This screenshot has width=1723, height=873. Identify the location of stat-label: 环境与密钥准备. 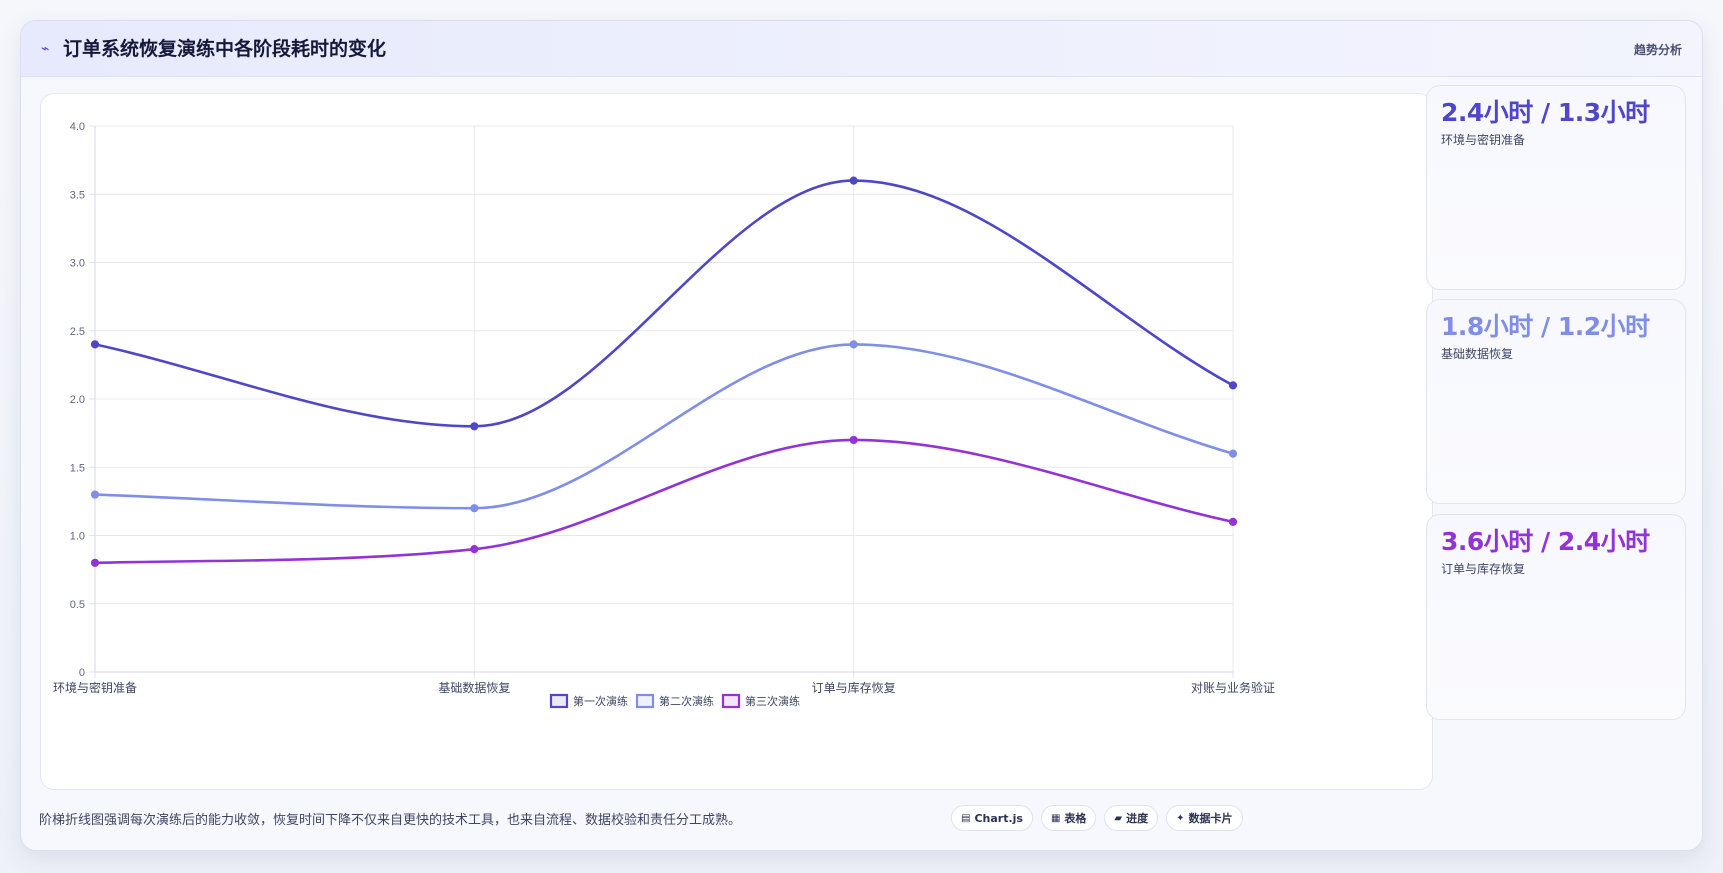
(1483, 140).